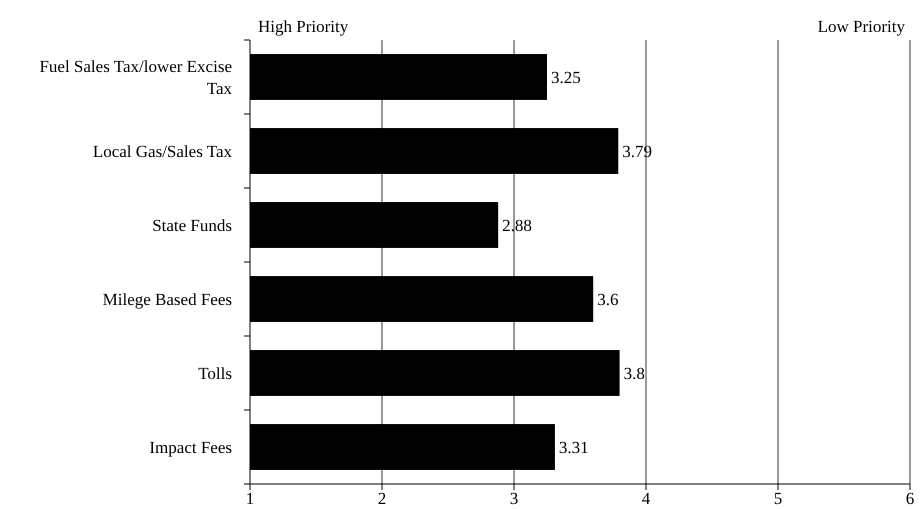 This screenshot has width=920, height=509. I want to click on y-tick-label: Local Gas/Sales Tax, so click(162, 151).